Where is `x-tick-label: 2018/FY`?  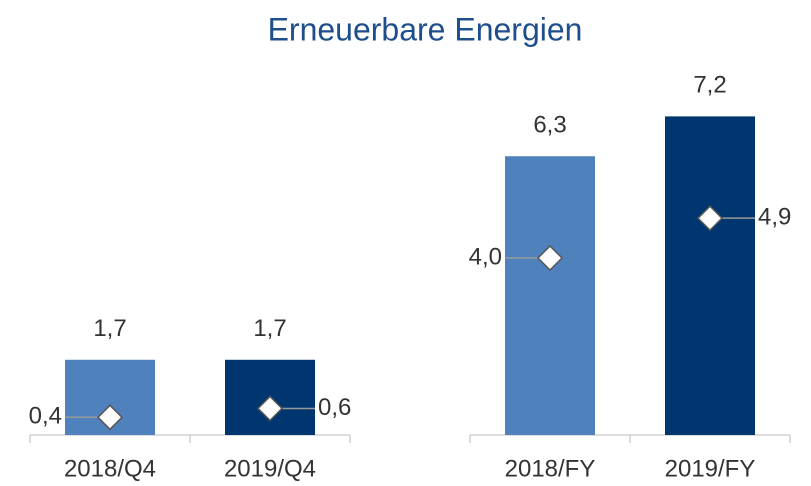 x-tick-label: 2018/FY is located at coordinates (550, 468).